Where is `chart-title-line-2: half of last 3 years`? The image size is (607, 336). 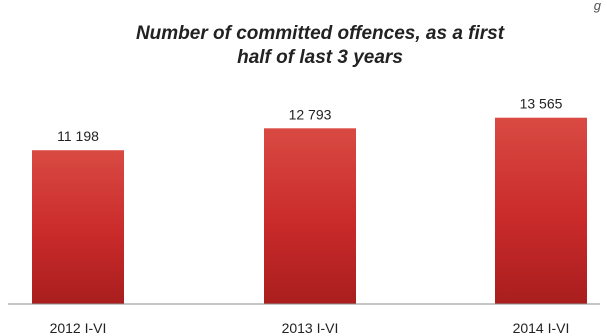 chart-title-line-2: half of last 3 years is located at coordinates (320, 57).